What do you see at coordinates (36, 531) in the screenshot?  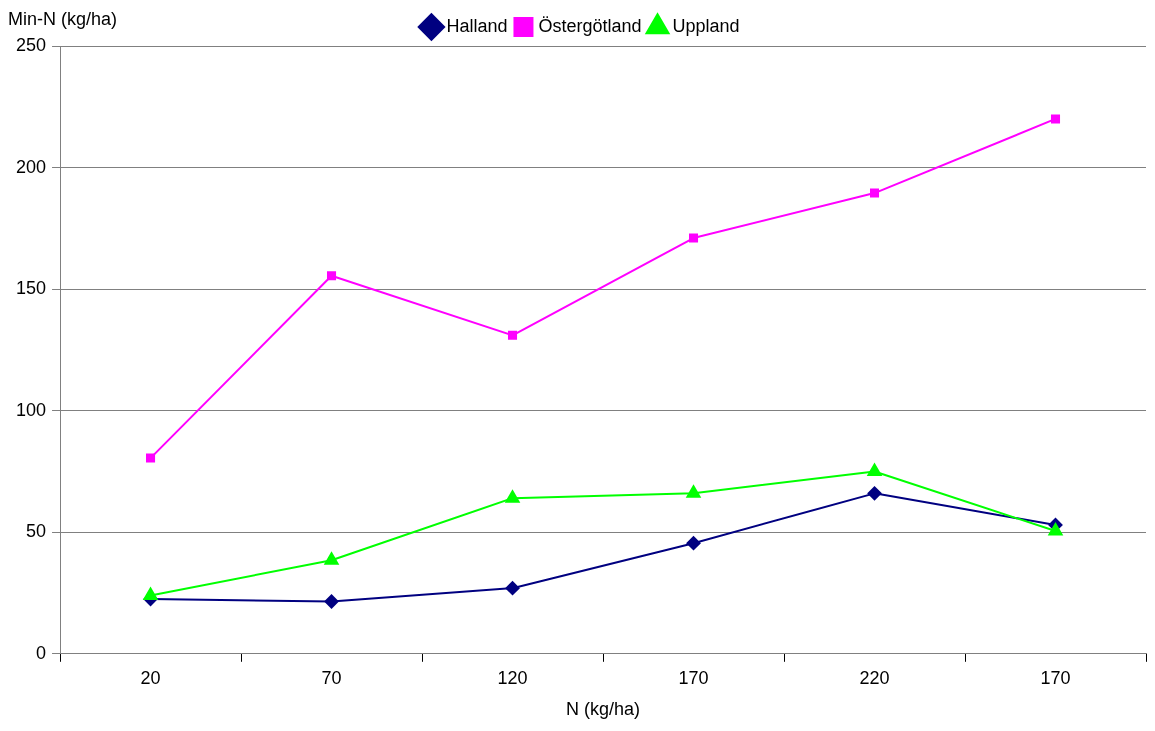 I see `y-tick-label: 50` at bounding box center [36, 531].